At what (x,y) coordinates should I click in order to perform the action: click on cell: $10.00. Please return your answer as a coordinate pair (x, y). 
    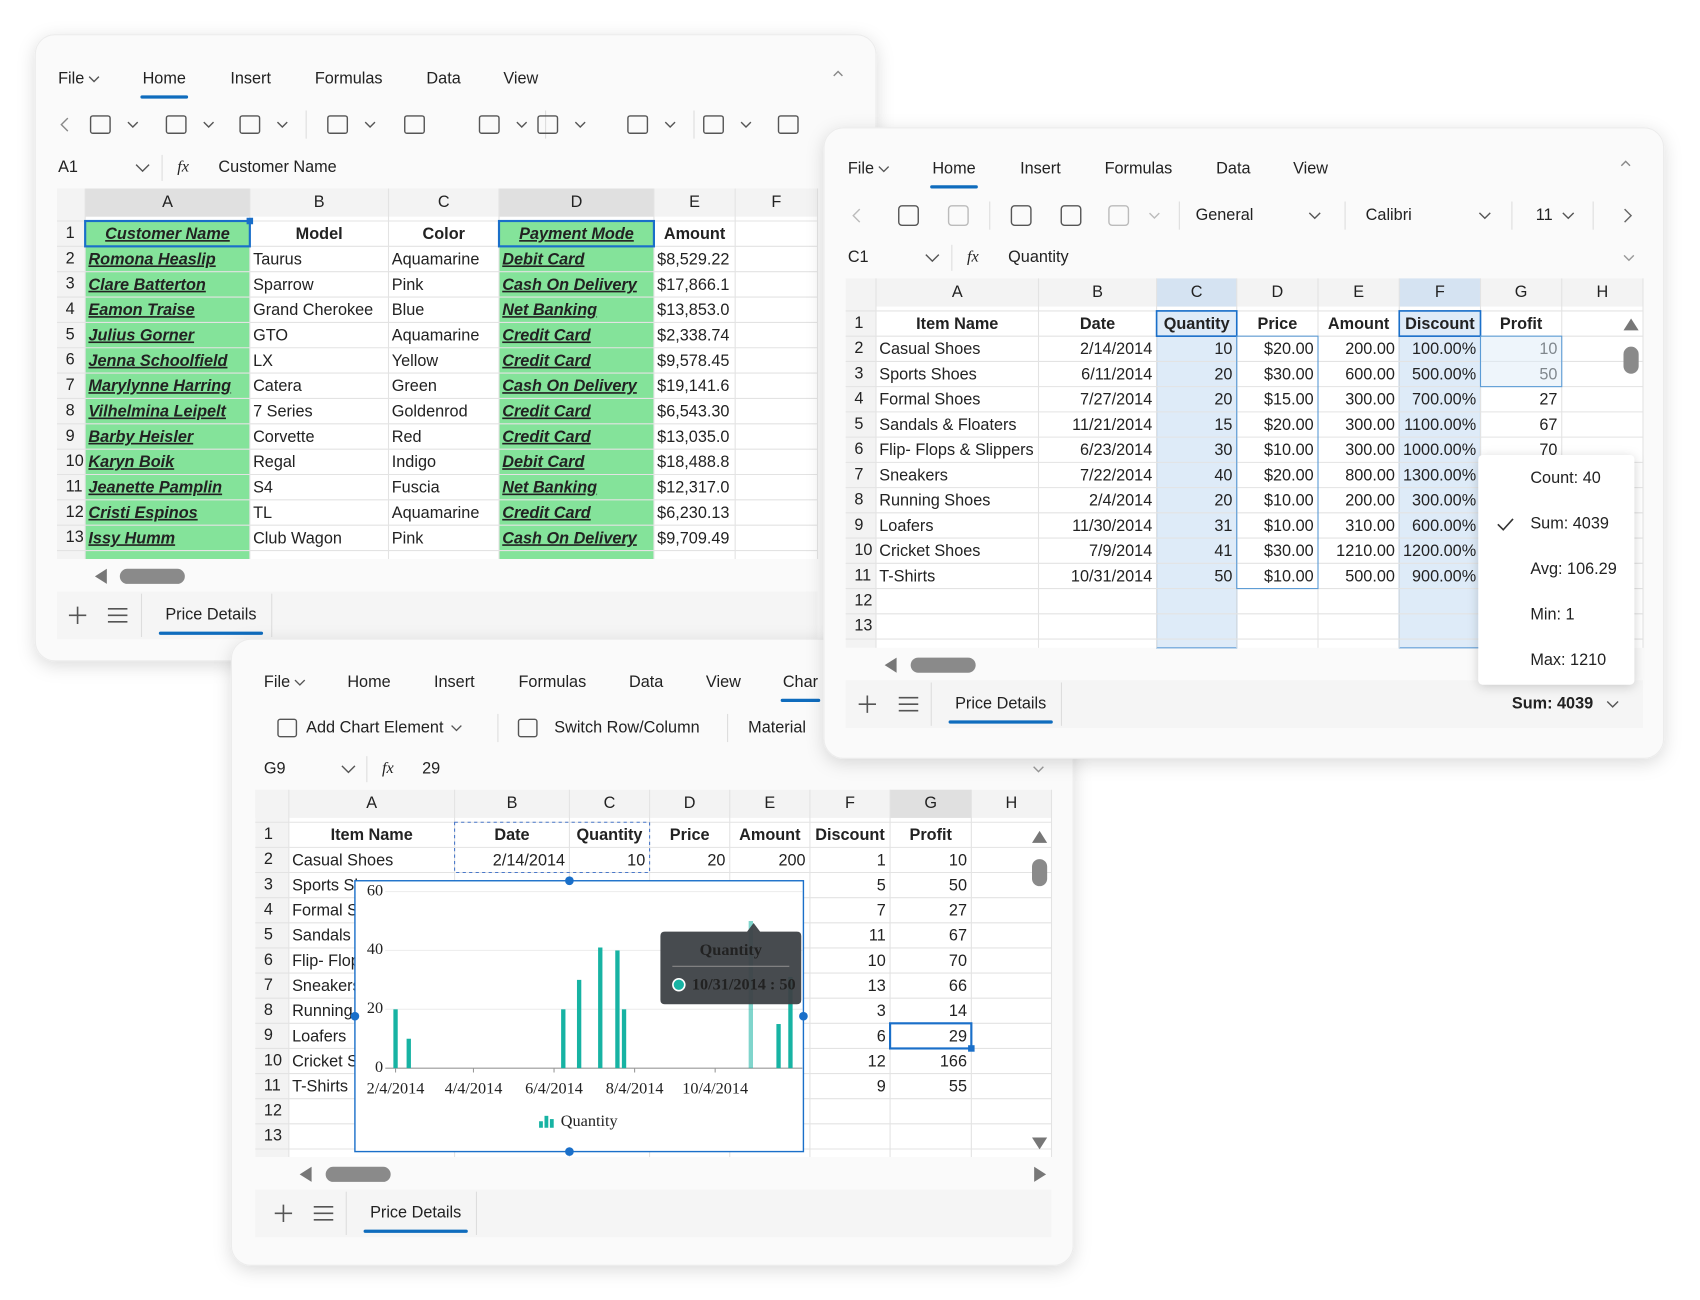
    Looking at the image, I should click on (1289, 450).